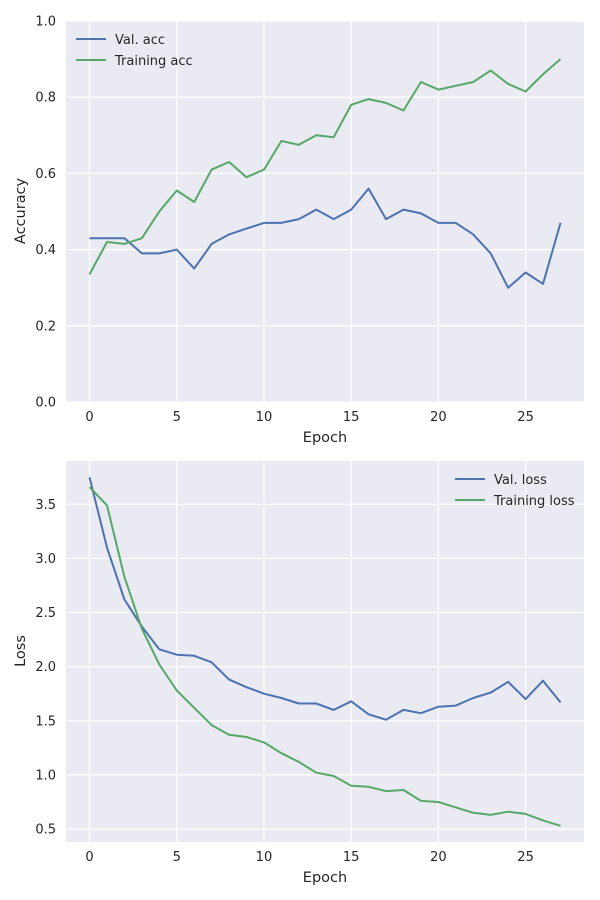  I want to click on accuracy-x-axis-label: Epoch, so click(325, 438).